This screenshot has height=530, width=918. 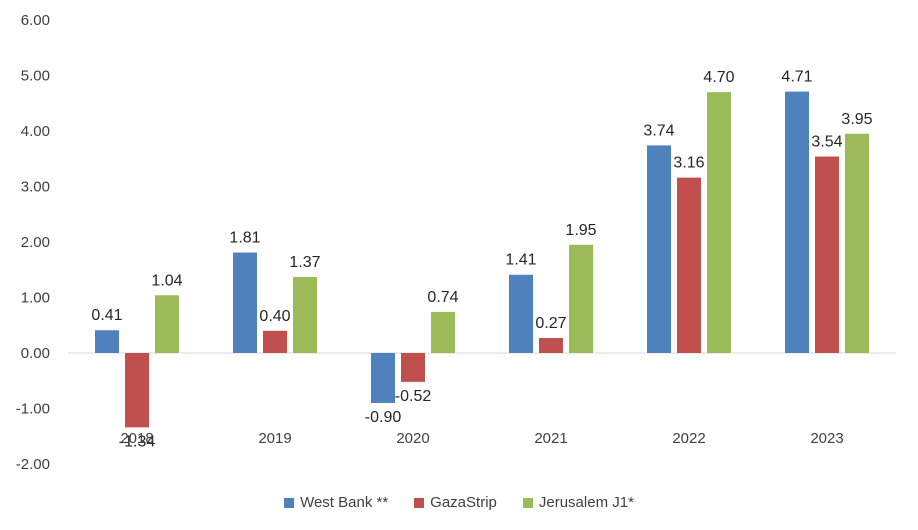 I want to click on data-label: -0.90, so click(x=383, y=417).